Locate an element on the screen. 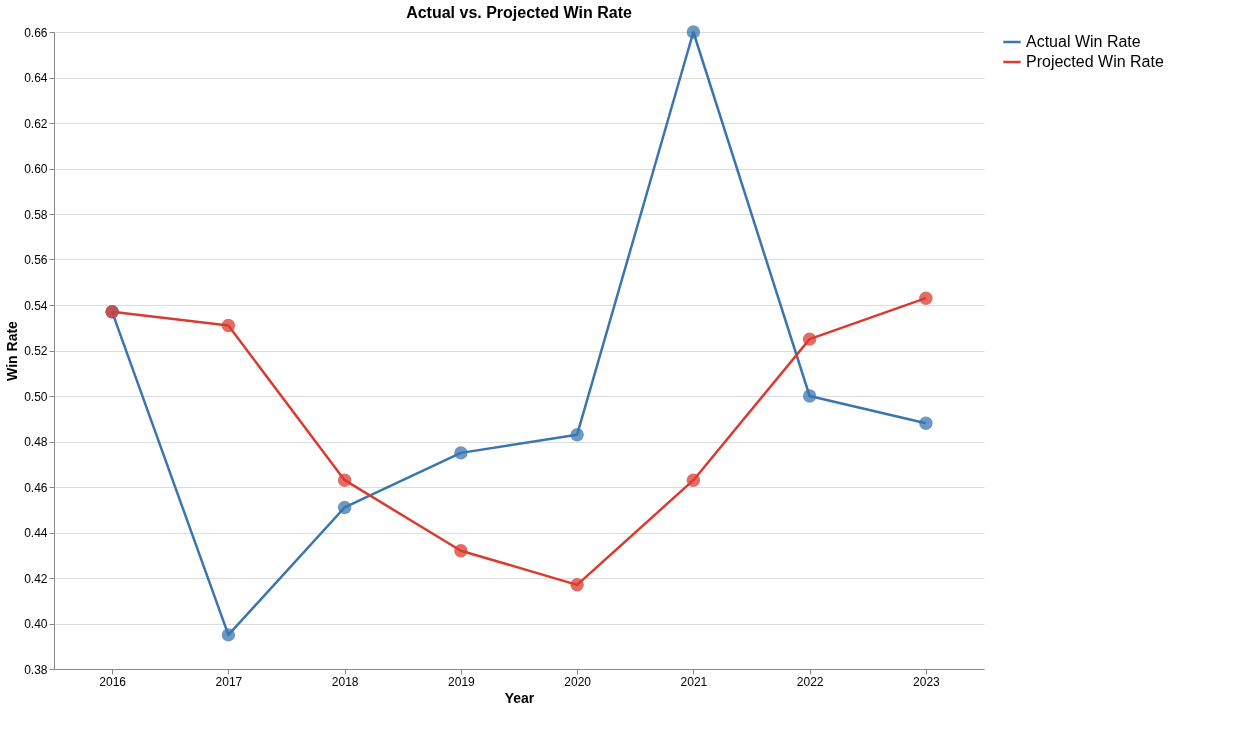 The width and height of the screenshot is (1256, 729). y-tick-label: 0.42 is located at coordinates (36, 578).